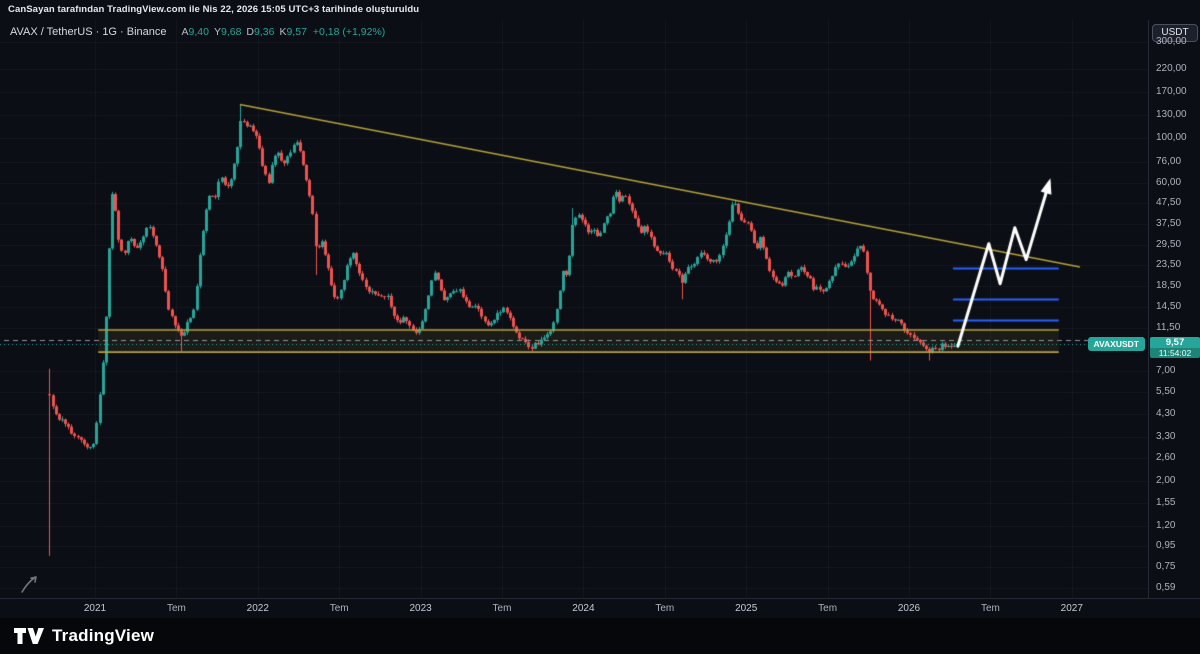  What do you see at coordinates (1166, 566) in the screenshot?
I see `price-axis-label: 0,75` at bounding box center [1166, 566].